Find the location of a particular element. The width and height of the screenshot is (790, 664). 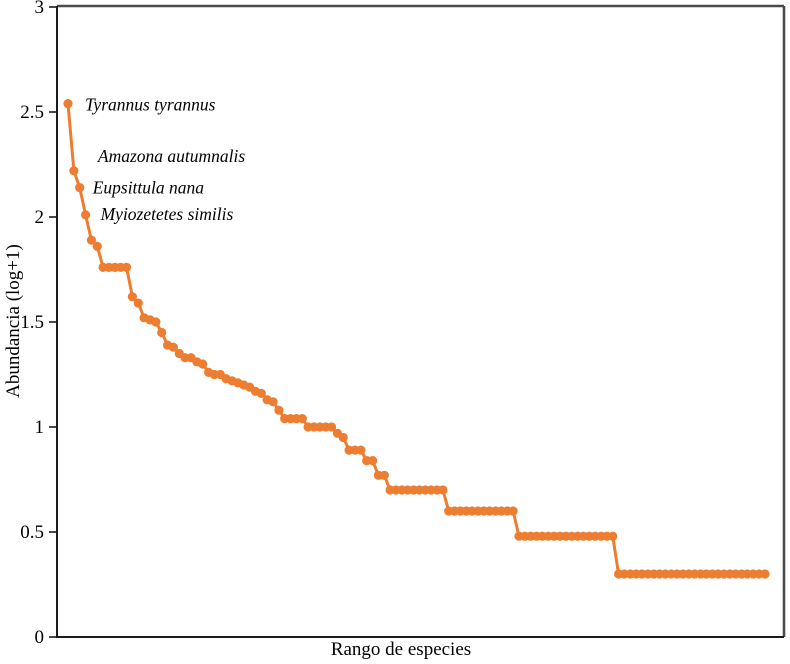

y-tick-label: 1 is located at coordinates (40, 427).